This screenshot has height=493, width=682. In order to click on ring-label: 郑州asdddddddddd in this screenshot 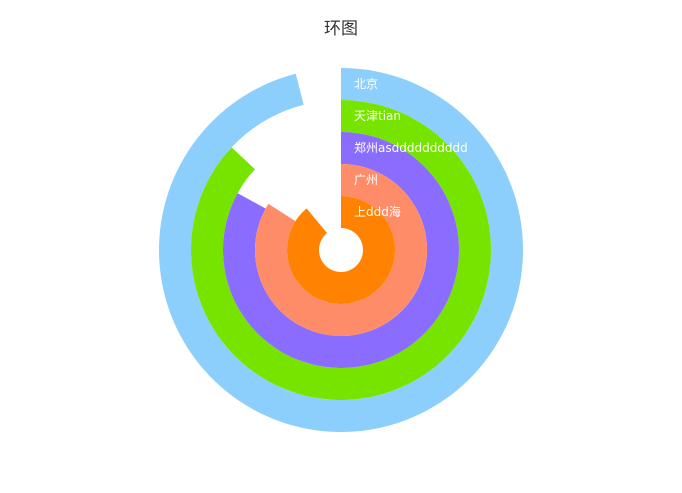, I will do `click(411, 147)`.